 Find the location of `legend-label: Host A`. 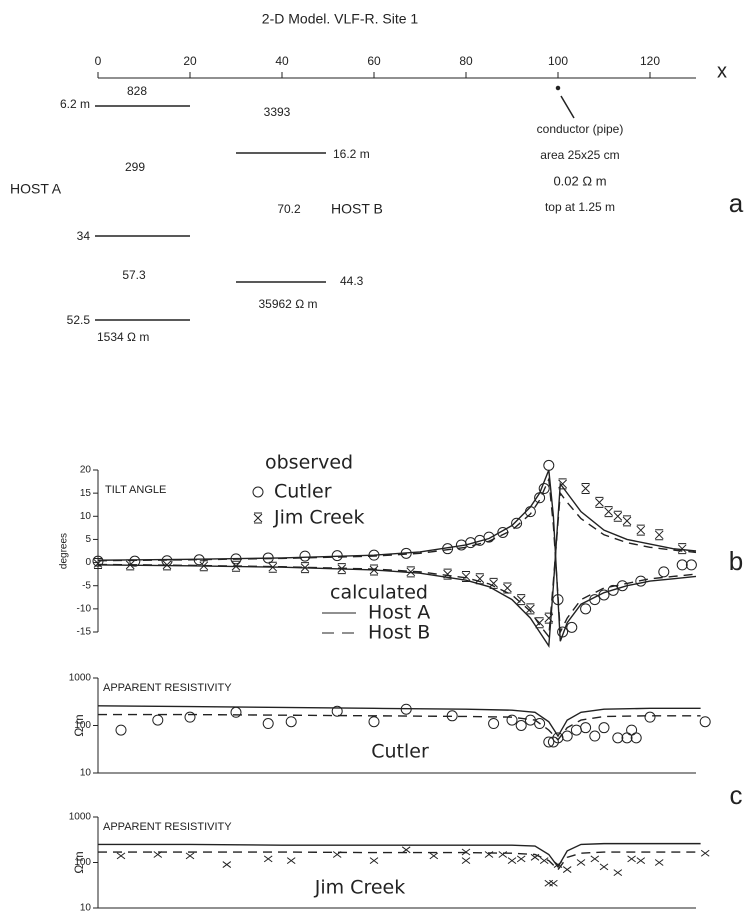

legend-label: Host A is located at coordinates (399, 613).